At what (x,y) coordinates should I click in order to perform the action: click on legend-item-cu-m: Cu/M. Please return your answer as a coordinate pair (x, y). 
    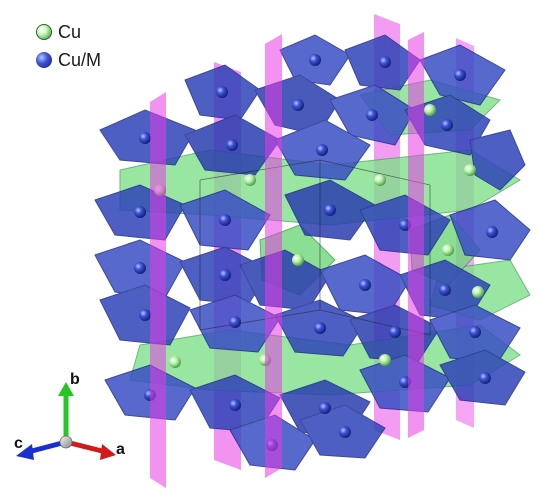
    Looking at the image, I should click on (68, 60).